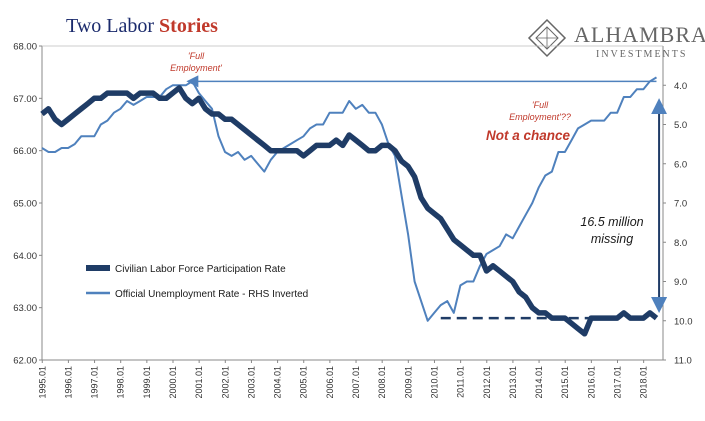 This screenshot has height=421, width=705. Describe the element at coordinates (540, 105) in the screenshot. I see `annotation-full-employment-q-line1: 'Full` at that location.